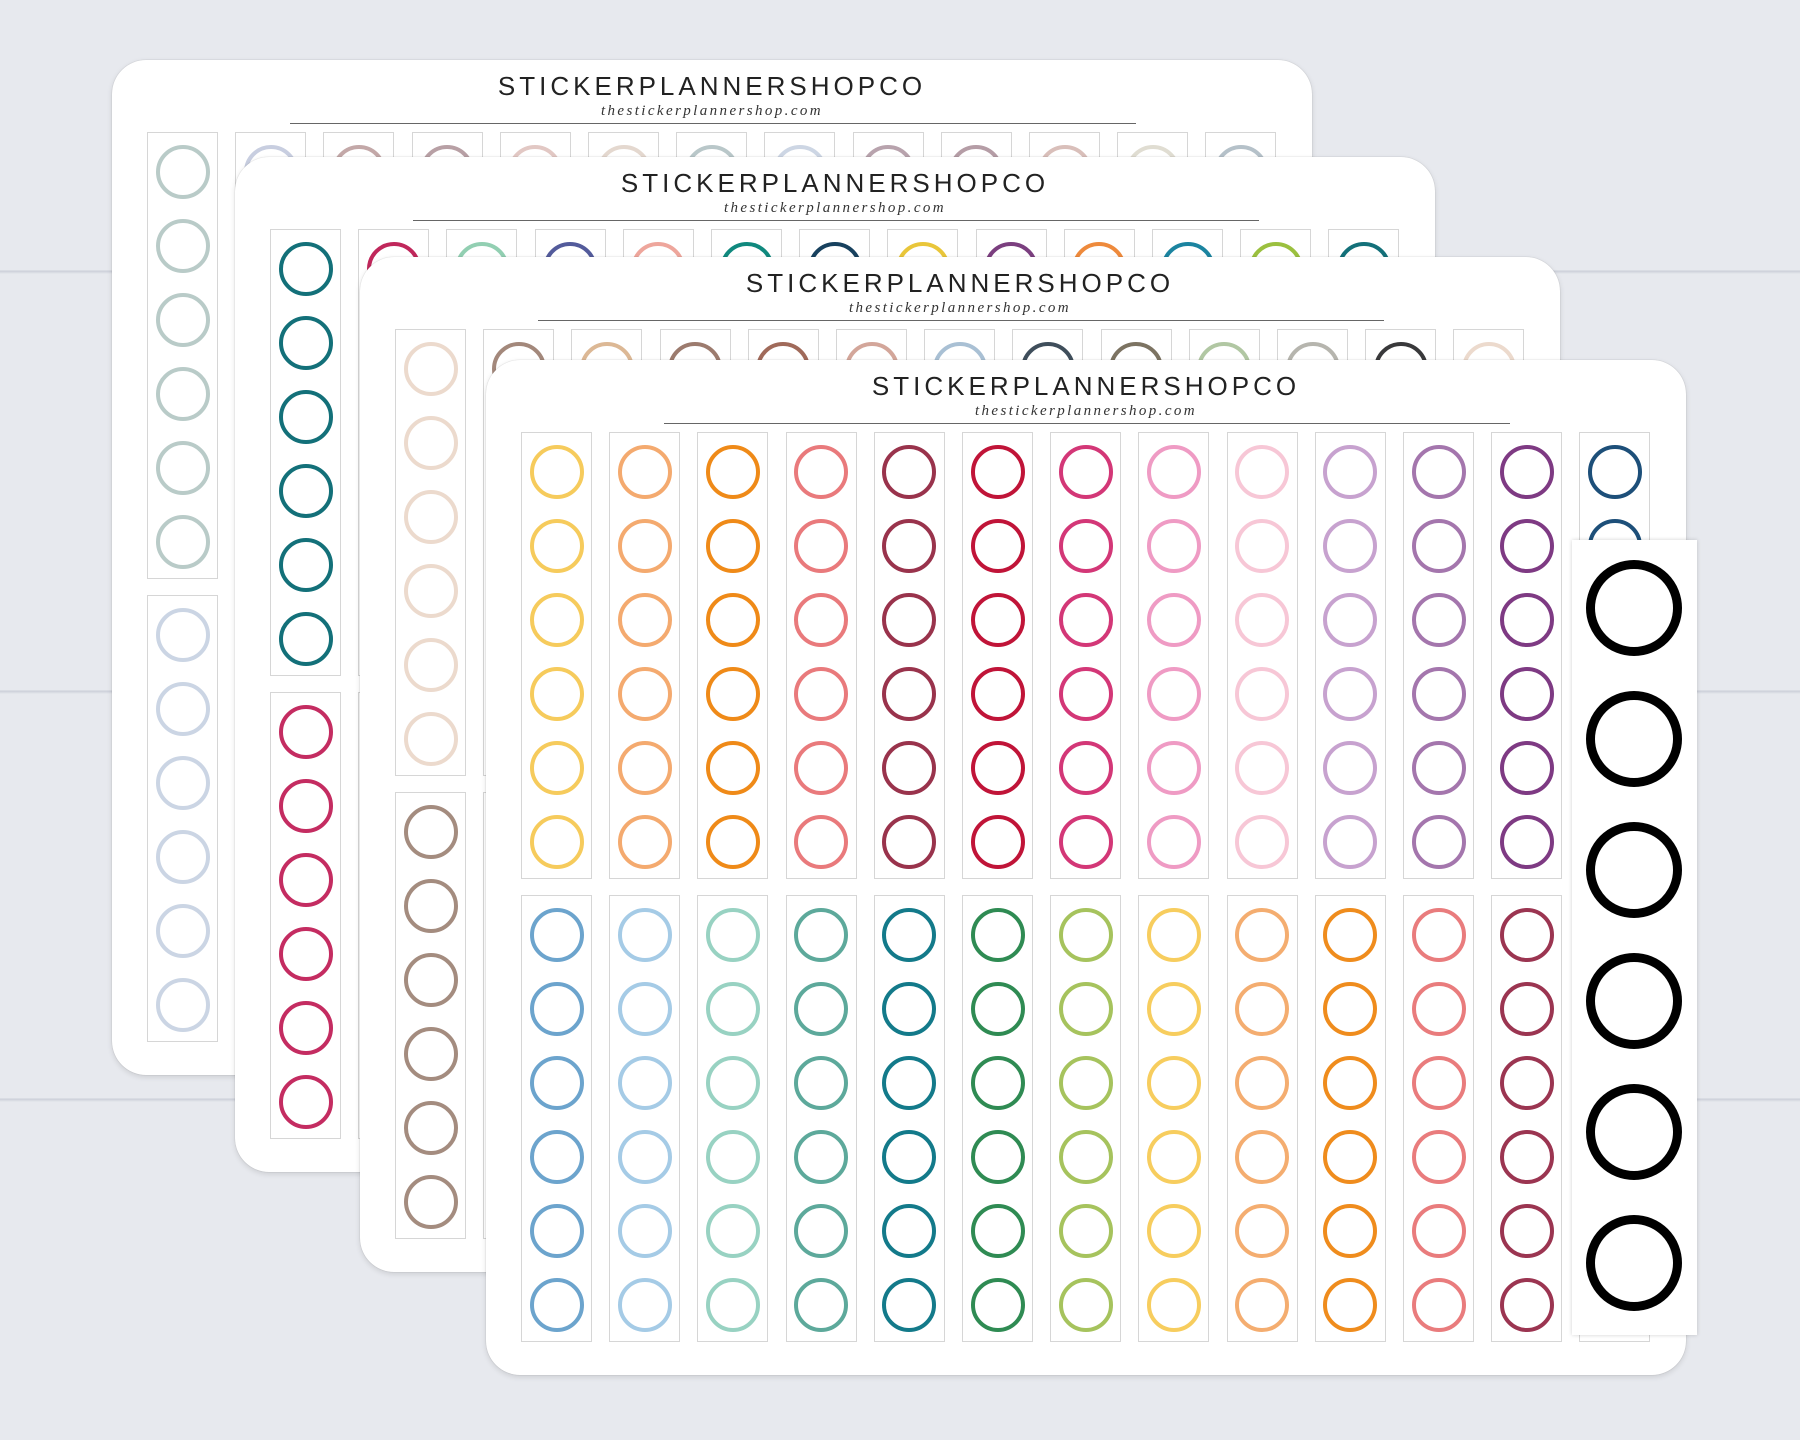  Describe the element at coordinates (1634, 937) in the screenshot. I see `black-circle-sticker-strip` at that location.